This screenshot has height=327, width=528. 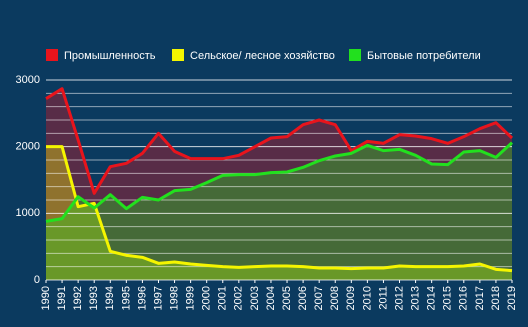 What do you see at coordinates (432, 298) in the screenshot?
I see `x-tick-label: 2014` at bounding box center [432, 298].